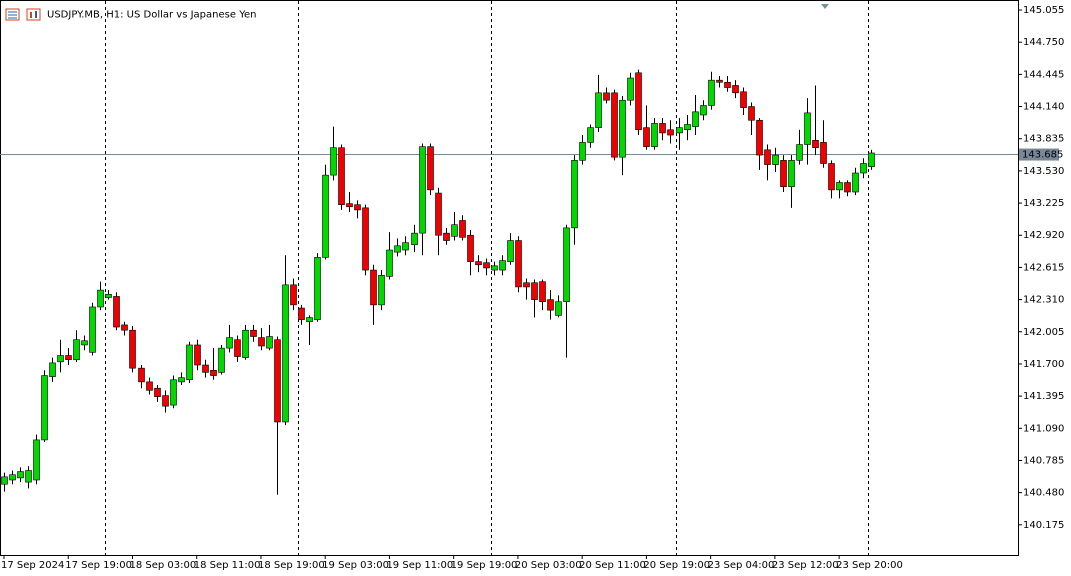 The image size is (1071, 576). What do you see at coordinates (98, 565) in the screenshot?
I see `x-tick-label: 17 Sep 19:00` at bounding box center [98, 565].